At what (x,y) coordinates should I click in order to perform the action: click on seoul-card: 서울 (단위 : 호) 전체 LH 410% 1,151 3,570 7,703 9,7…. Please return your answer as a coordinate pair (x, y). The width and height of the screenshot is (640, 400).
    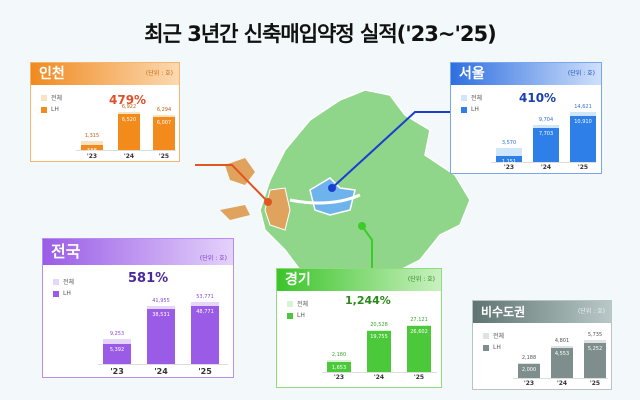
    Looking at the image, I should click on (526, 118).